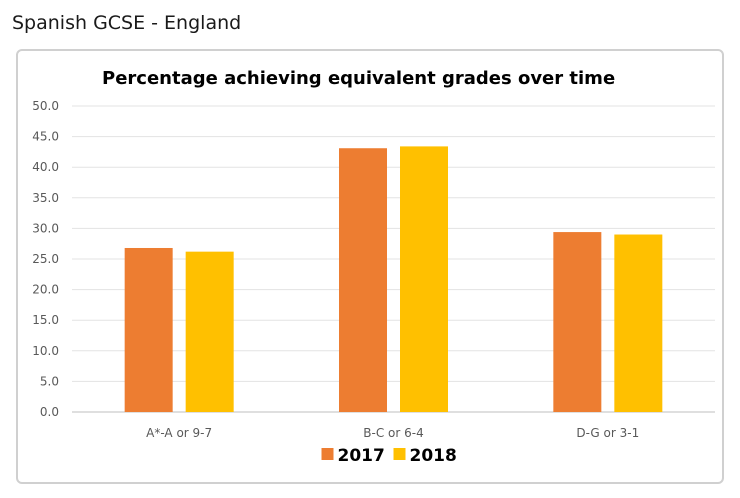 This screenshot has width=740, height=498. I want to click on legend: 2017 2018, so click(389, 456).